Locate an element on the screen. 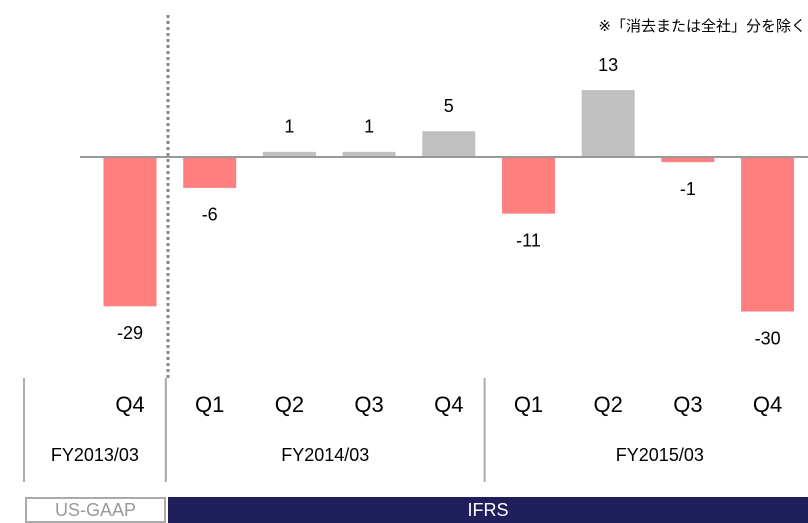  standard-label: IFRS is located at coordinates (487, 510).